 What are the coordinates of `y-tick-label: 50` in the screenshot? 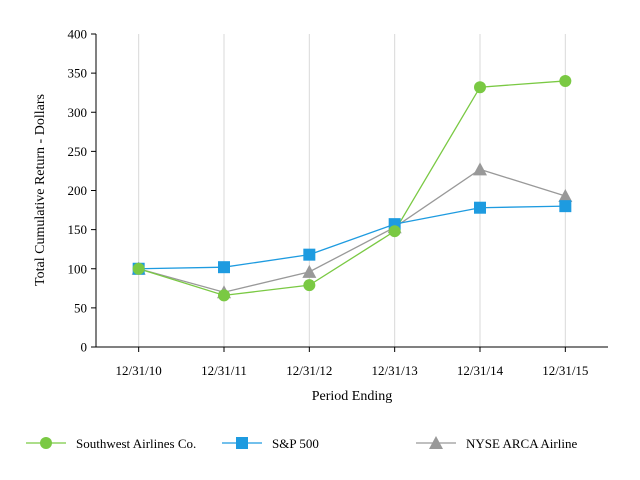 It's located at (80, 307).